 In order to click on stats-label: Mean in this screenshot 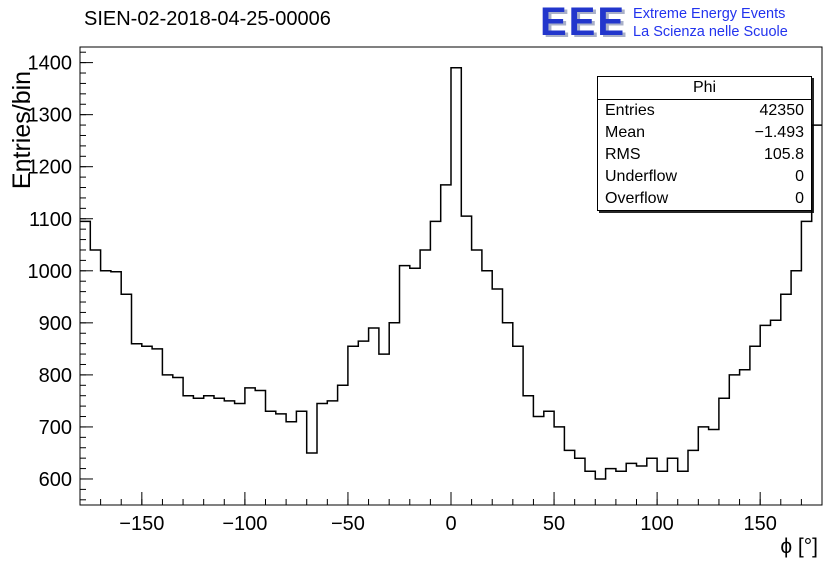, I will do `click(625, 132)`.